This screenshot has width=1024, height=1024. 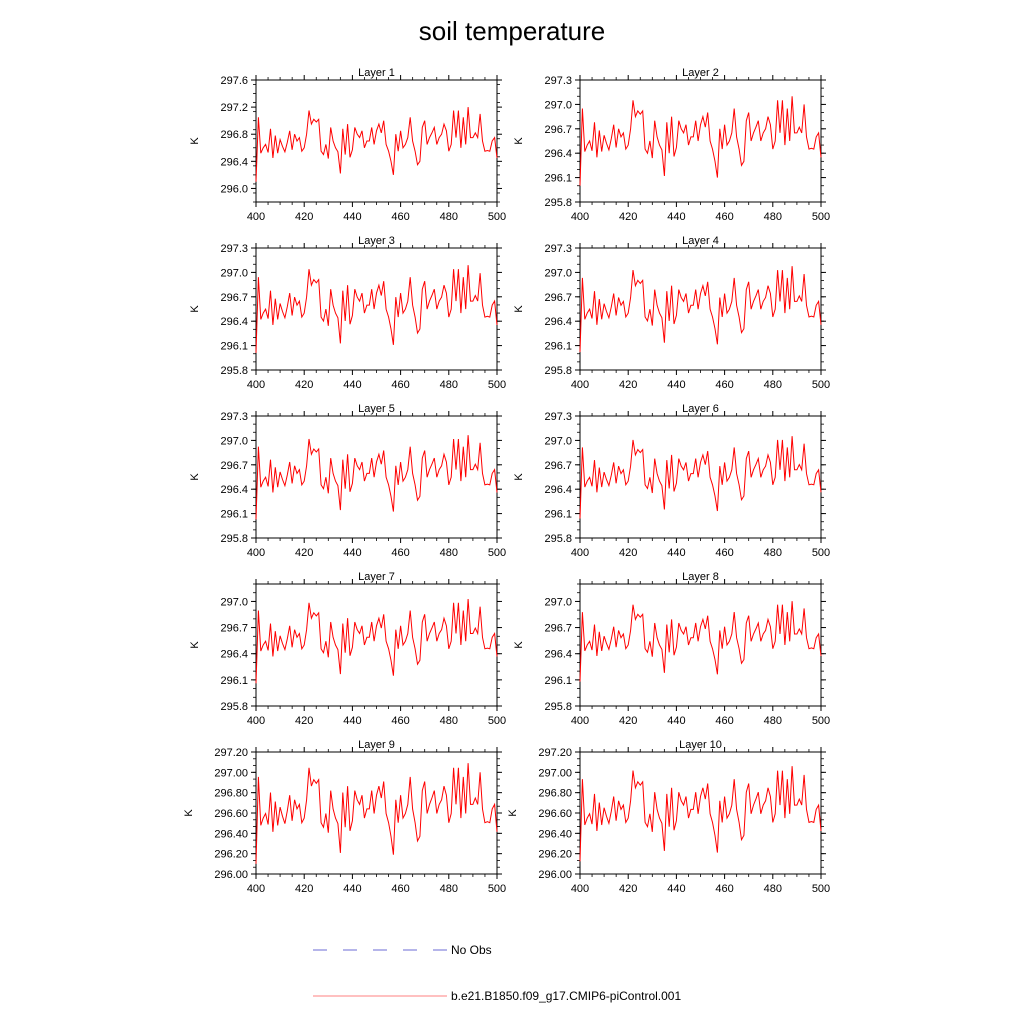 What do you see at coordinates (400, 217) in the screenshot?
I see `layer-1-xtick-label: 460` at bounding box center [400, 217].